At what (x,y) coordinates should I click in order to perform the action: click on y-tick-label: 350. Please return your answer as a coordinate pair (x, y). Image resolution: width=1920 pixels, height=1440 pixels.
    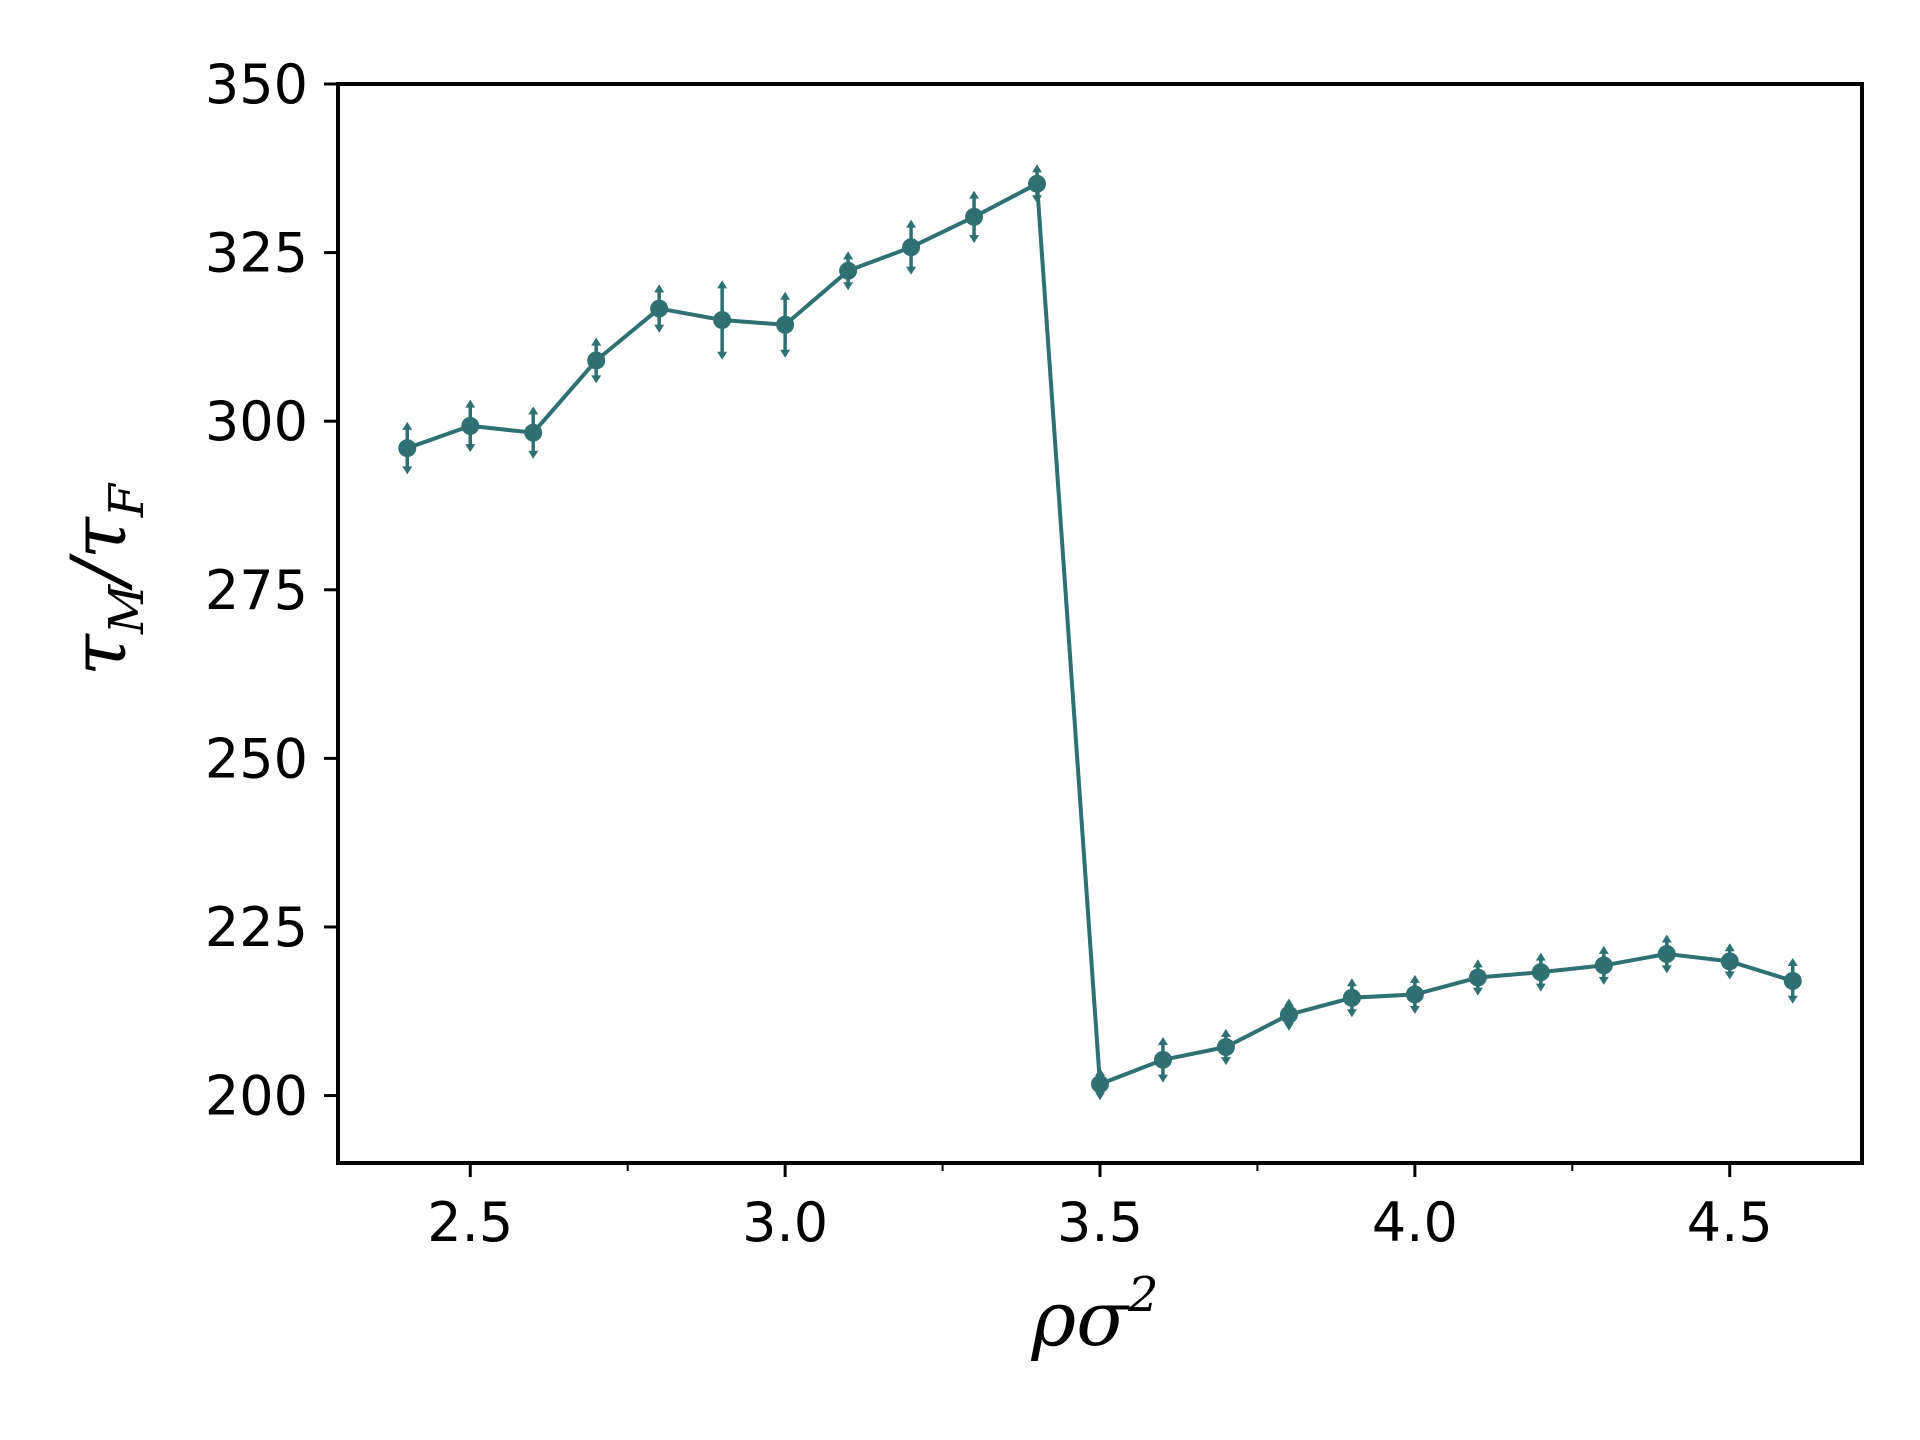
    Looking at the image, I should click on (256, 84).